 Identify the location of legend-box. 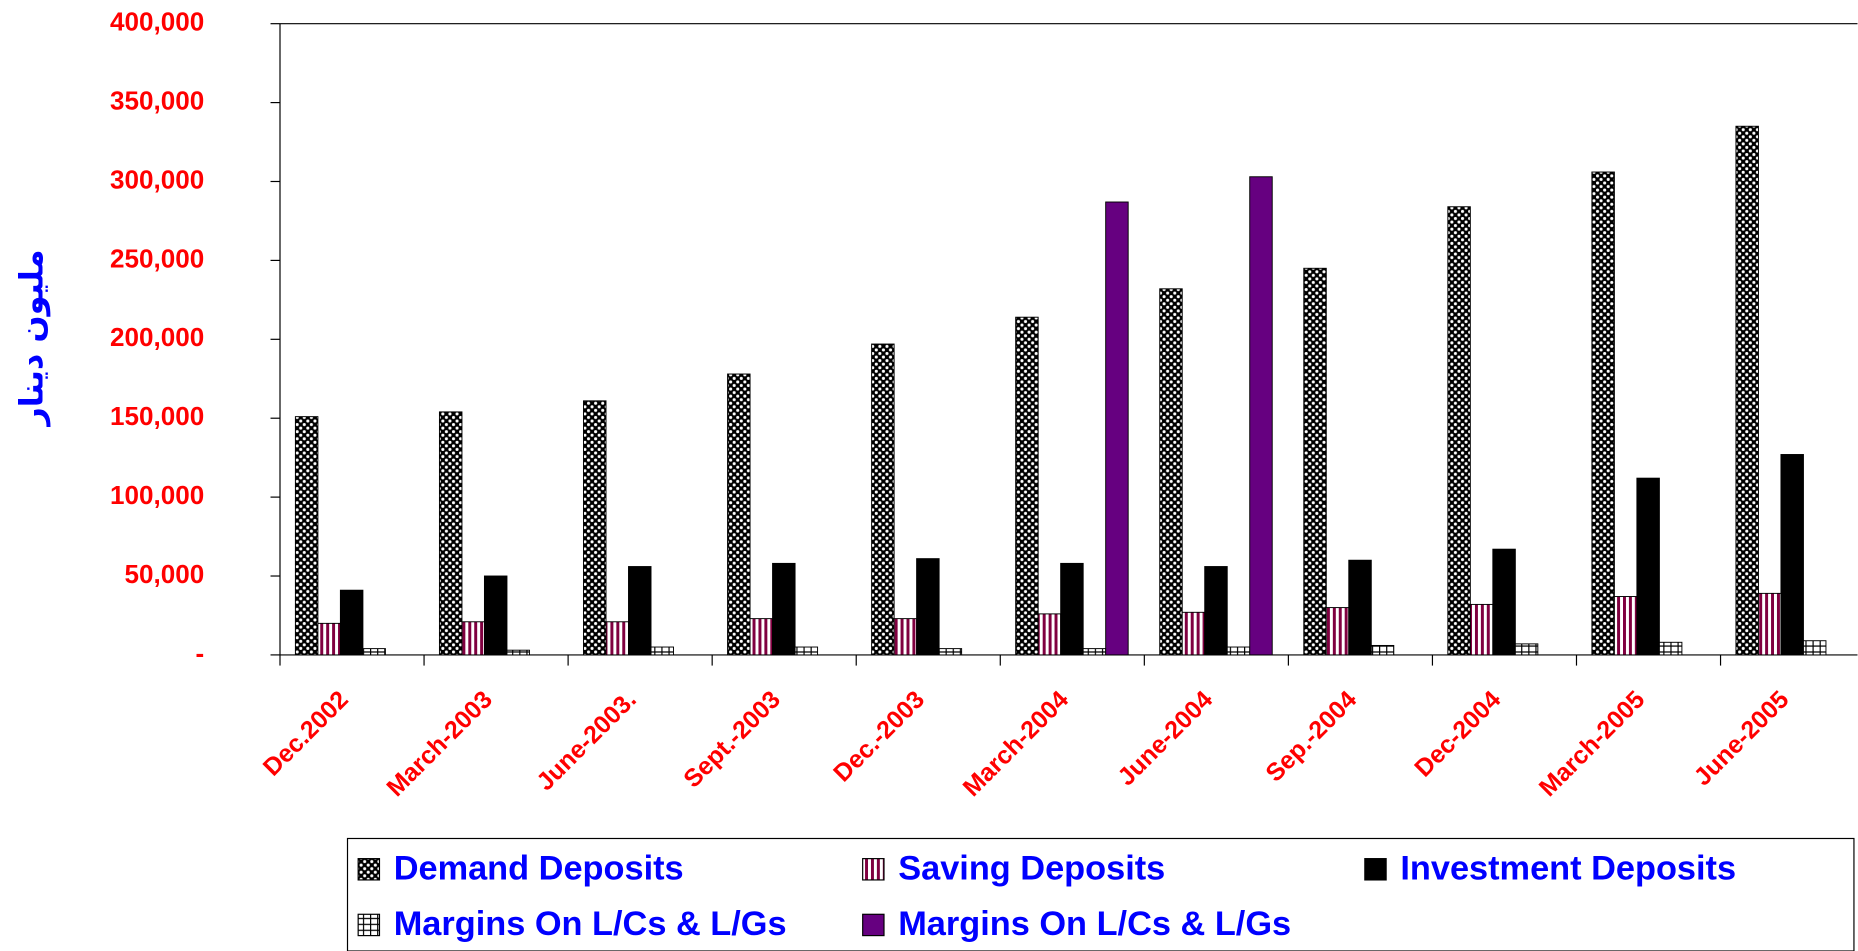
(1100, 894).